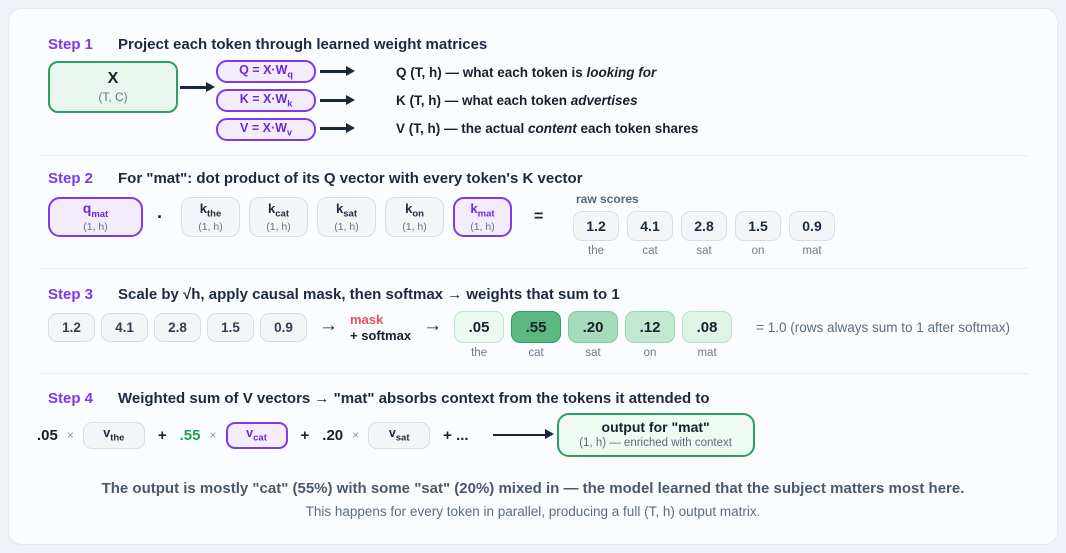  Describe the element at coordinates (536, 353) in the screenshot. I see `weight-token: cat` at that location.